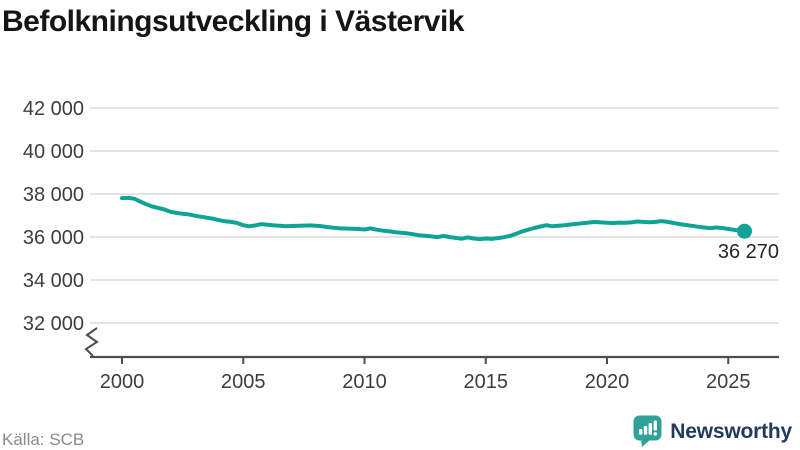 The height and width of the screenshot is (450, 800). Describe the element at coordinates (364, 382) in the screenshot. I see `x-tick-label: 2010` at that location.